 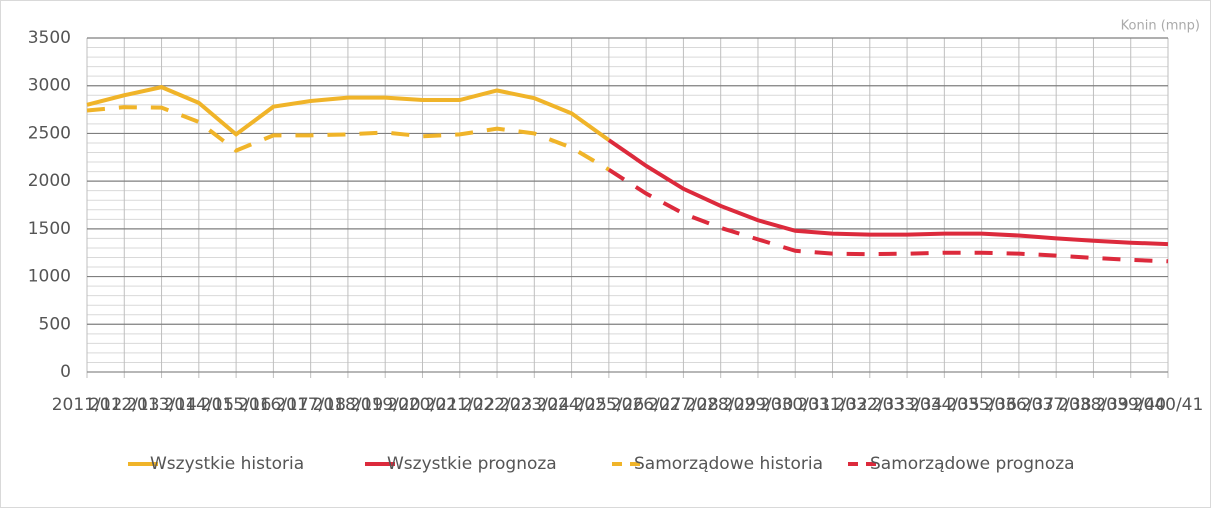 I want to click on x-tick-label: 2011/12, so click(x=87, y=405).